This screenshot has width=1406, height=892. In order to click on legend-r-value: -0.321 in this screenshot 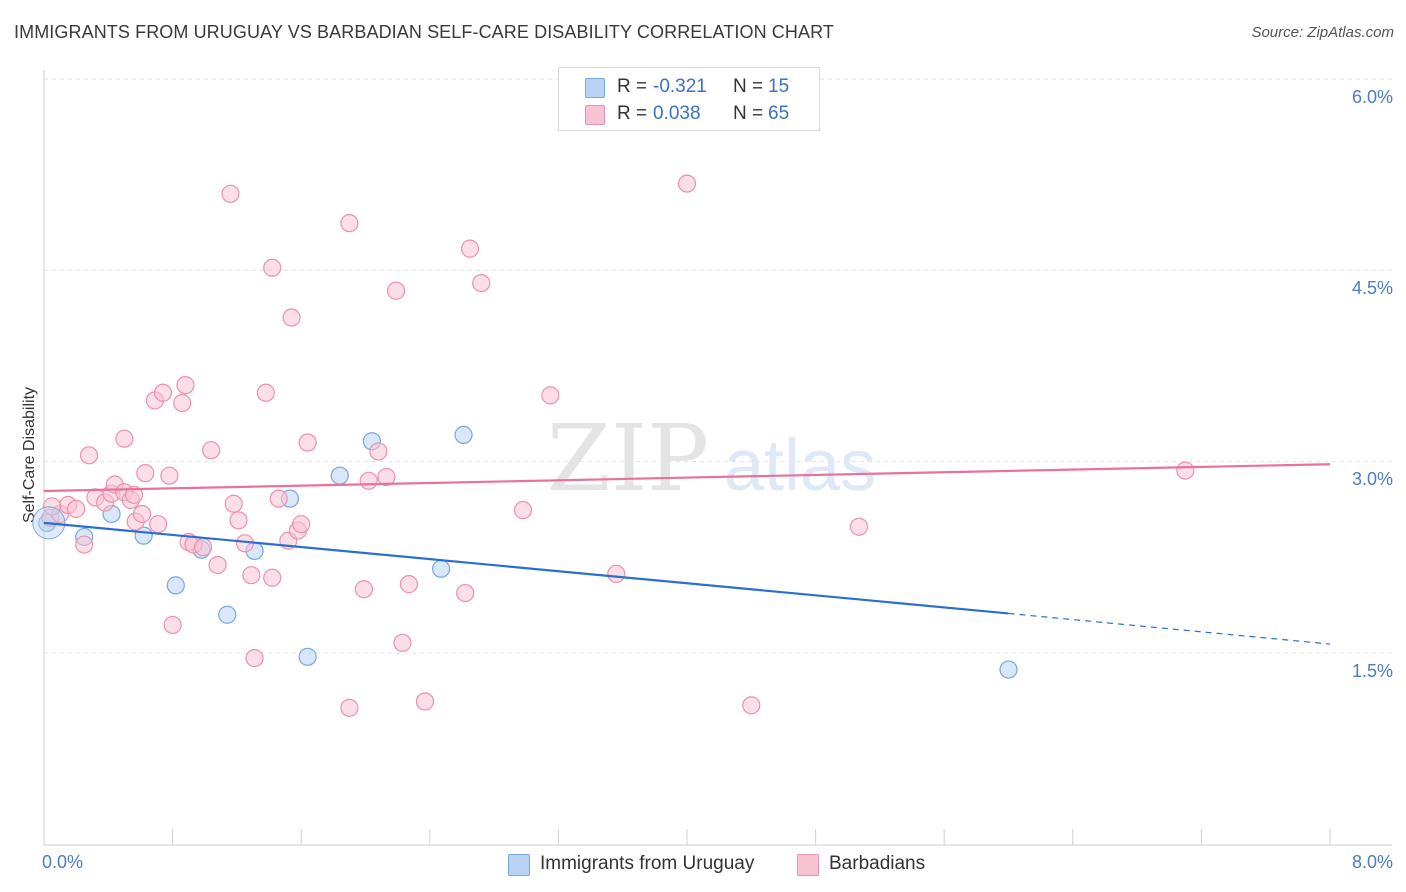, I will do `click(680, 86)`.